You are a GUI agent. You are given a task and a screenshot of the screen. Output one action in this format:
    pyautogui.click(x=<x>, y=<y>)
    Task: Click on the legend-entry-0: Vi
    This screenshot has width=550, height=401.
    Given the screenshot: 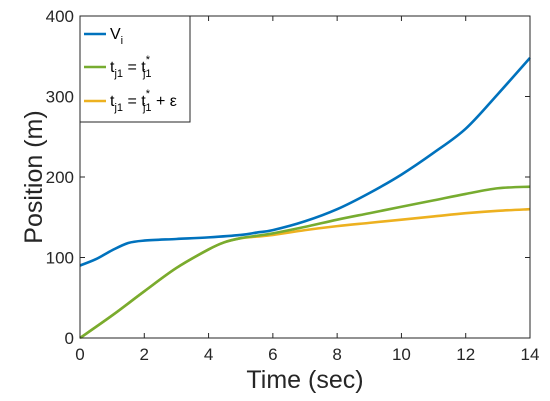 What is the action you would take?
    pyautogui.click(x=116, y=36)
    